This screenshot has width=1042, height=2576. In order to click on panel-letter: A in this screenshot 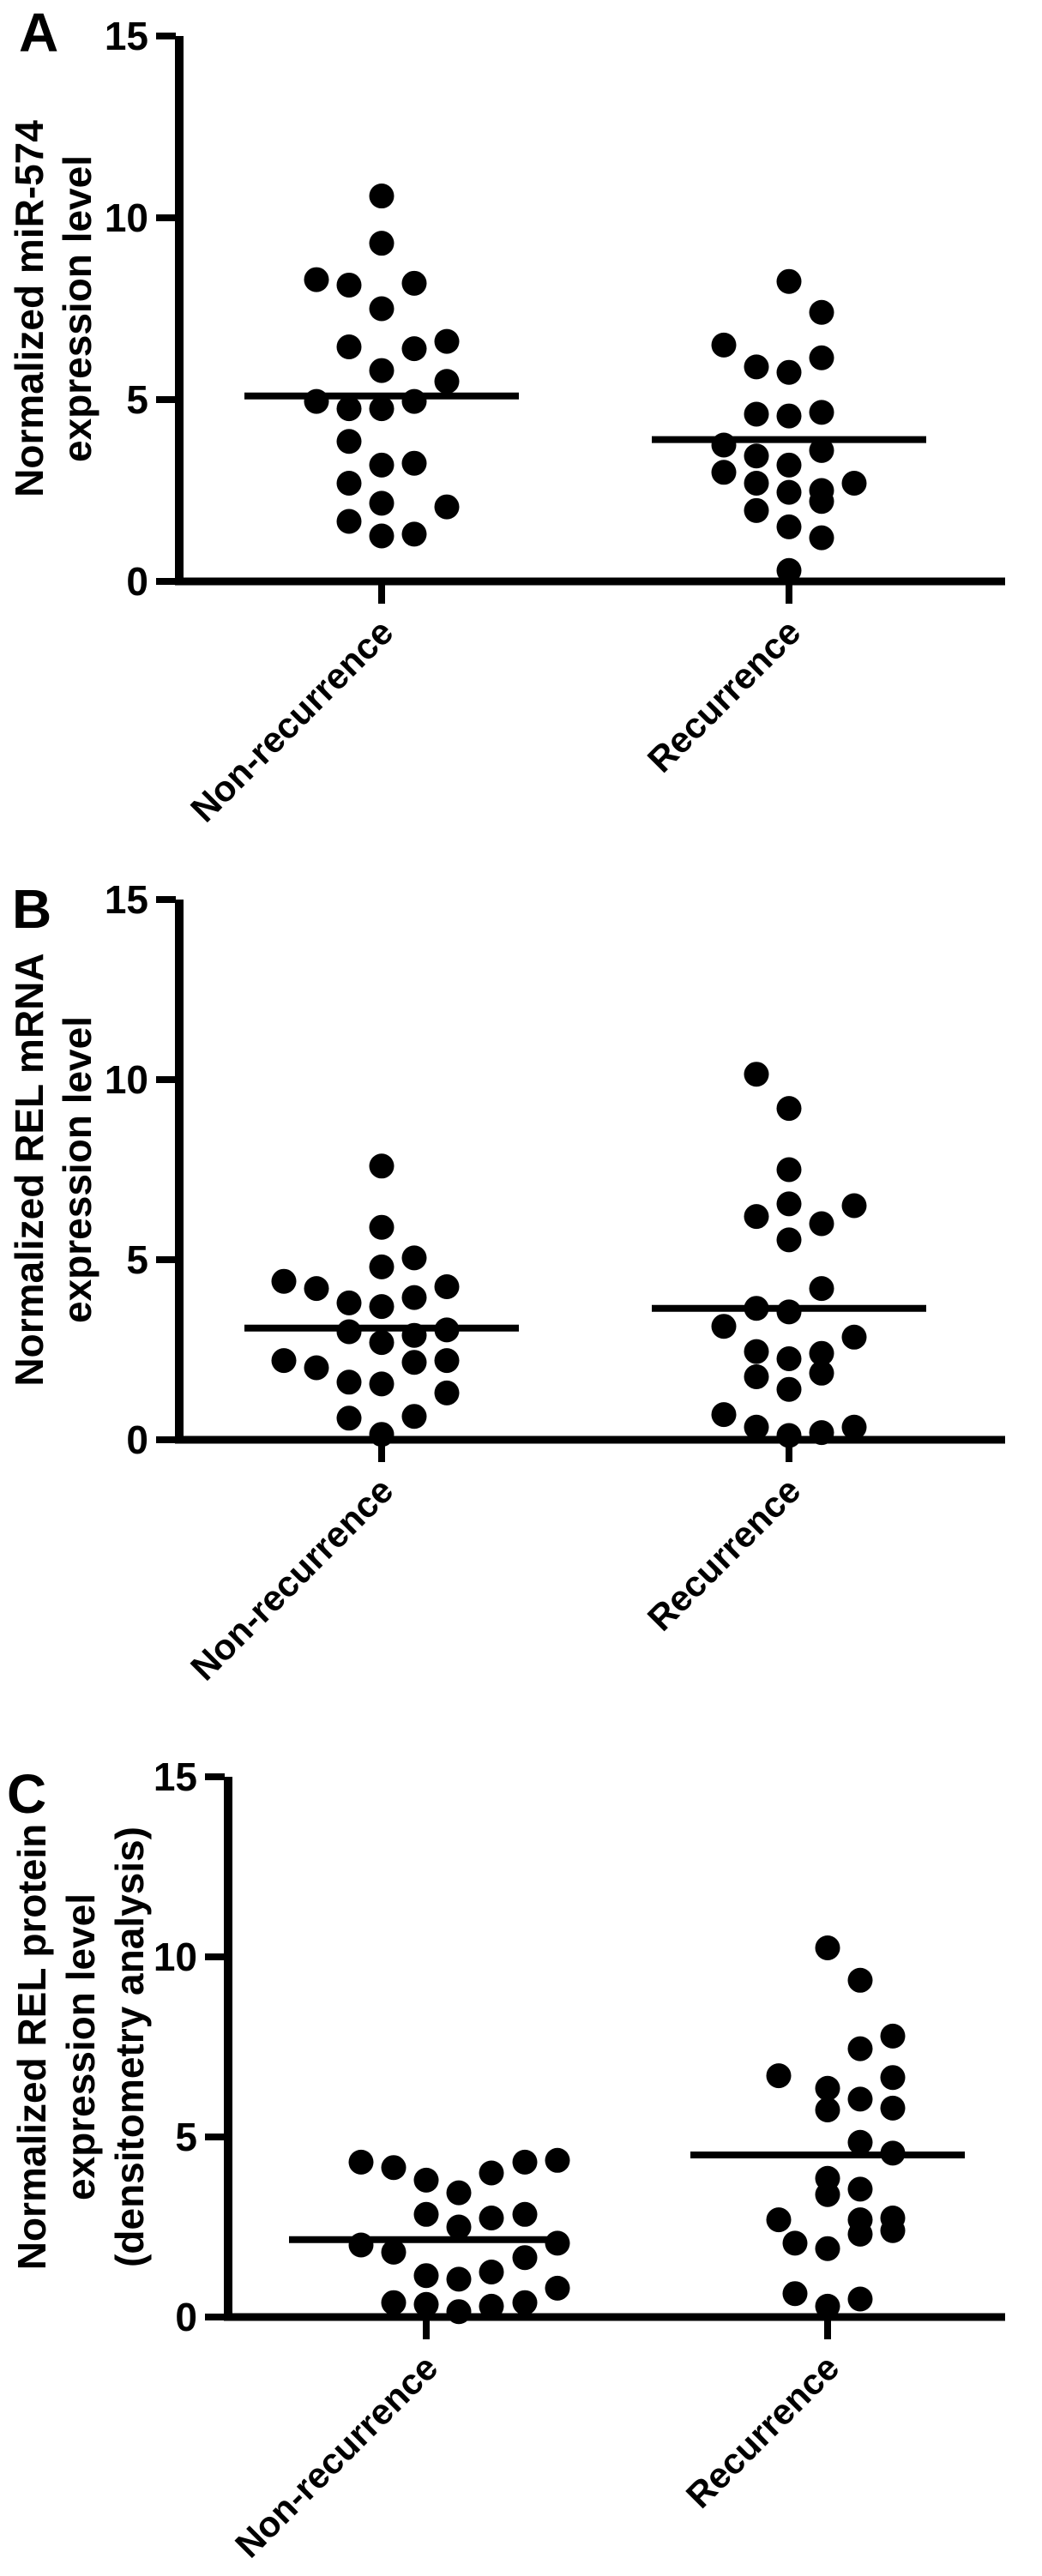, I will do `click(38, 32)`.